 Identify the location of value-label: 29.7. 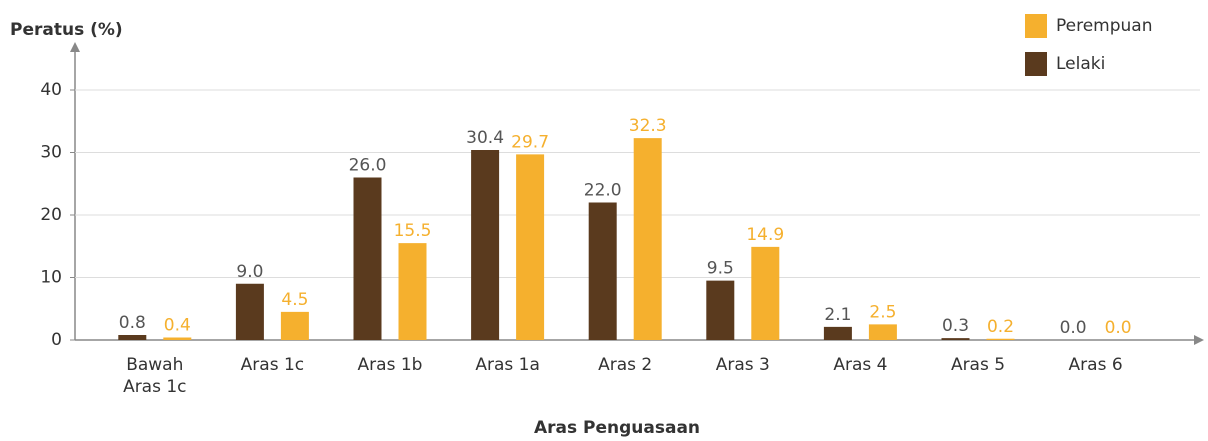
(530, 142).